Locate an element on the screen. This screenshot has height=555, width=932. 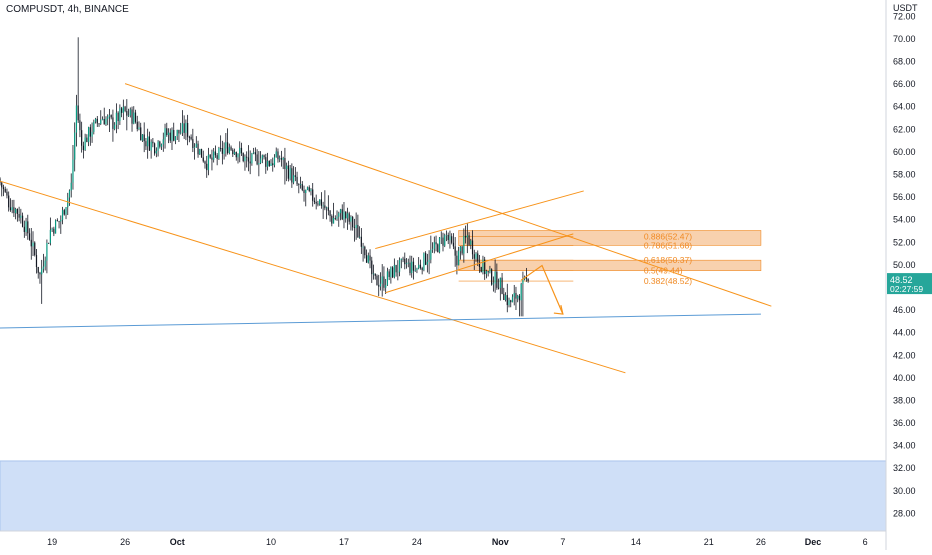
x-tick-label-8: 14 is located at coordinates (636, 542).